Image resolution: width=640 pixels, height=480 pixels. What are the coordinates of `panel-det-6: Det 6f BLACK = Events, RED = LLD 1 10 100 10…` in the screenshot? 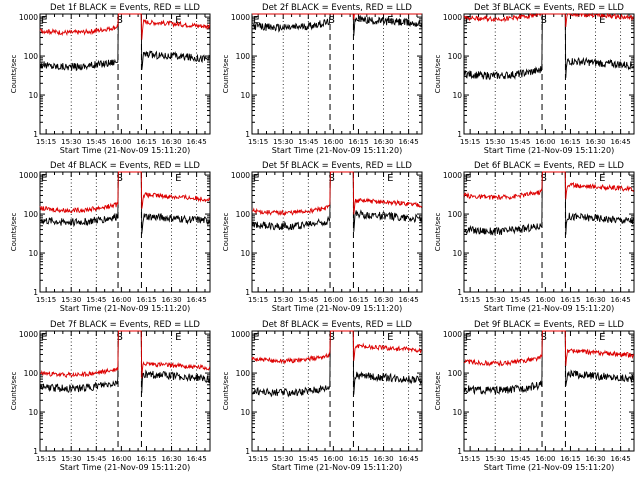 It's located at (534, 237).